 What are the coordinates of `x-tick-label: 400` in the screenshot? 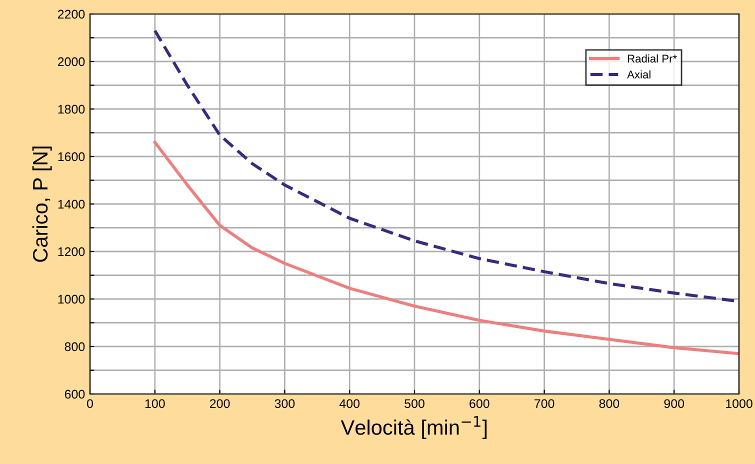 It's located at (349, 403).